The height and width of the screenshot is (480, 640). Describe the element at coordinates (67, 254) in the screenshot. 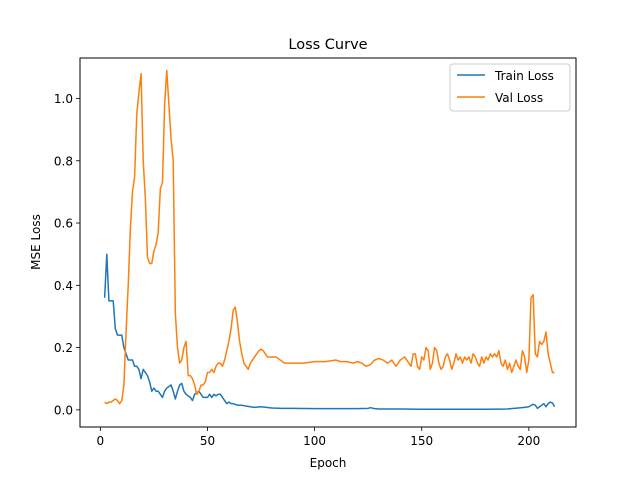

I see `y-axis-ticks: 0.0 0.2 0.4 0.6 0.8 1.0` at that location.